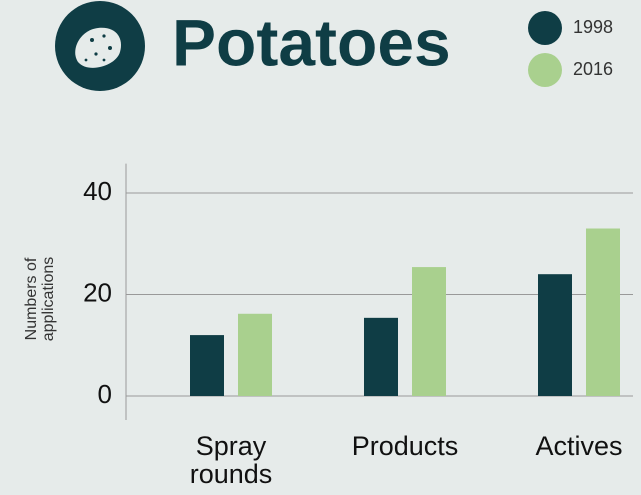 Image resolution: width=641 pixels, height=495 pixels. Describe the element at coordinates (311, 42) in the screenshot. I see `chart-title: Potatoes` at that location.